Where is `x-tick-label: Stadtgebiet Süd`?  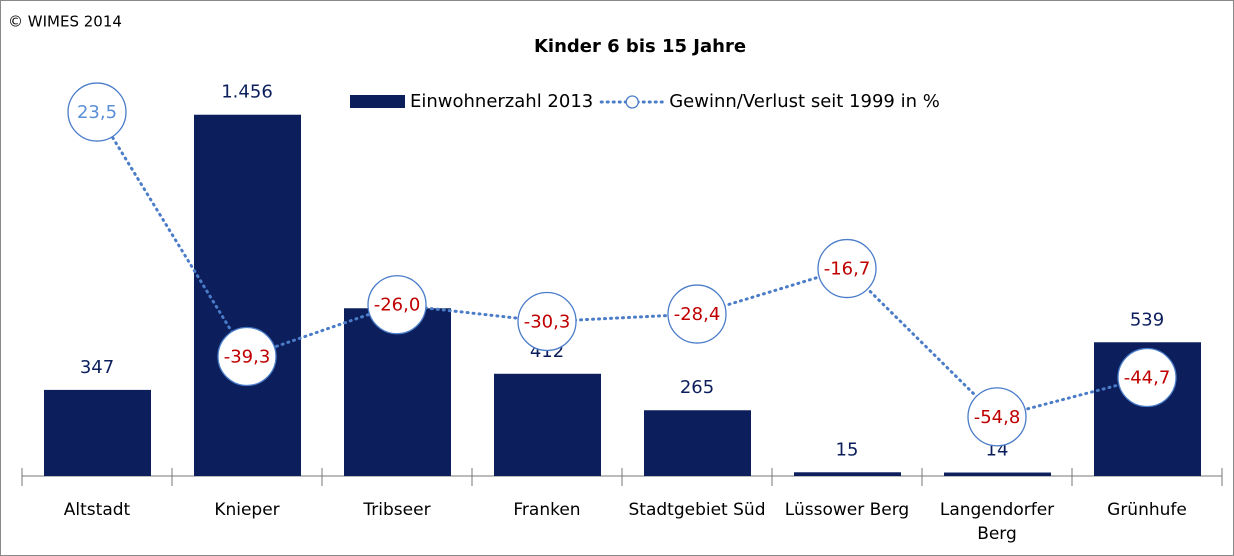
x-tick-label: Stadtgebiet Süd is located at coordinates (697, 510).